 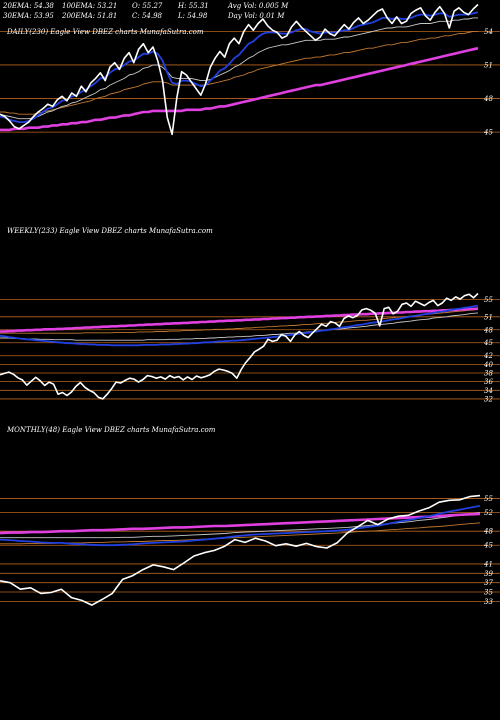 What do you see at coordinates (488, 391) in the screenshot?
I see `weekly-tick-label: 34` at bounding box center [488, 391].